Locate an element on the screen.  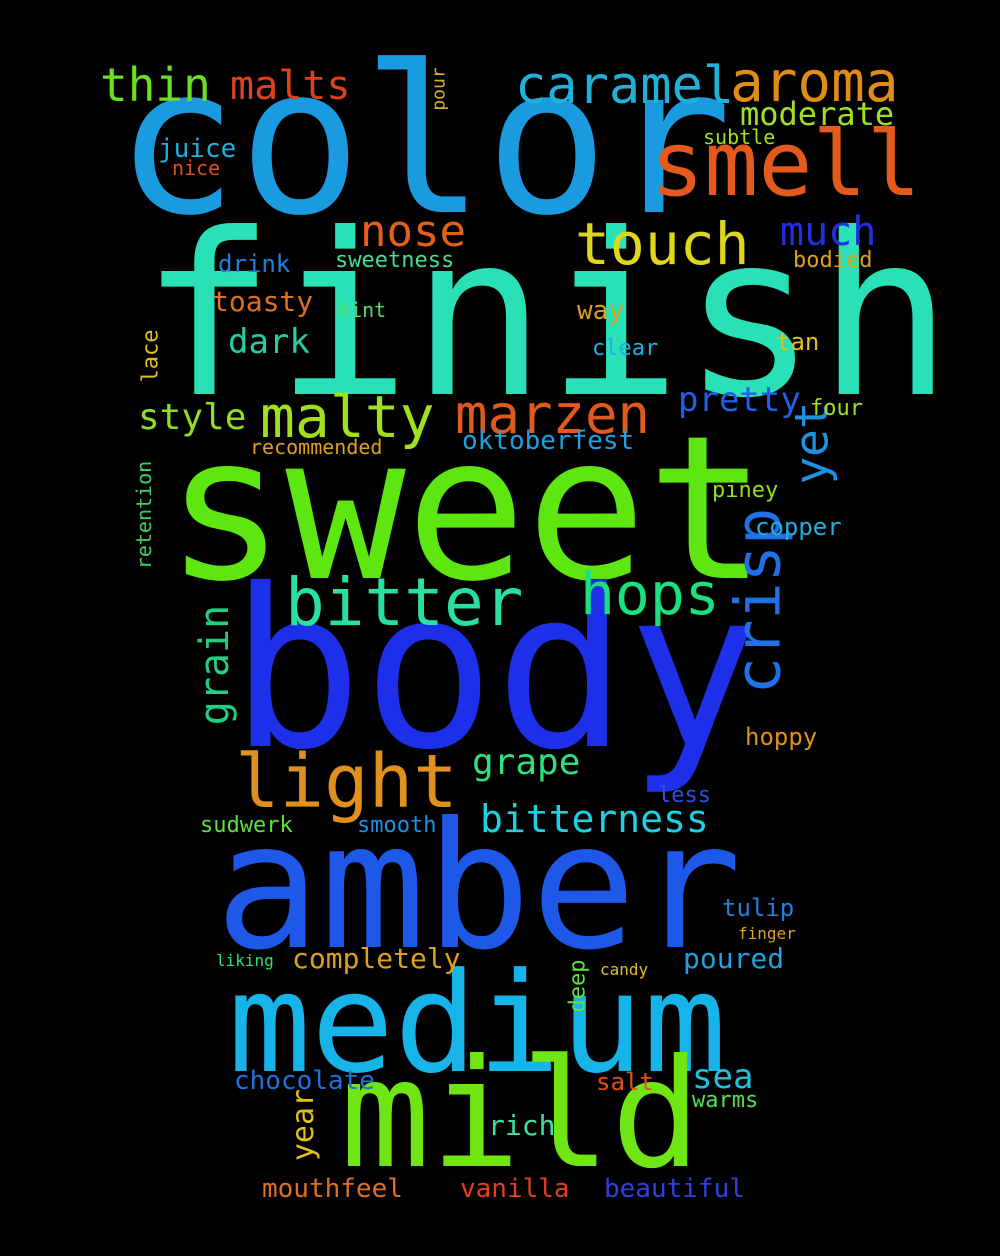
cloud-word: touch is located at coordinates (662, 244).